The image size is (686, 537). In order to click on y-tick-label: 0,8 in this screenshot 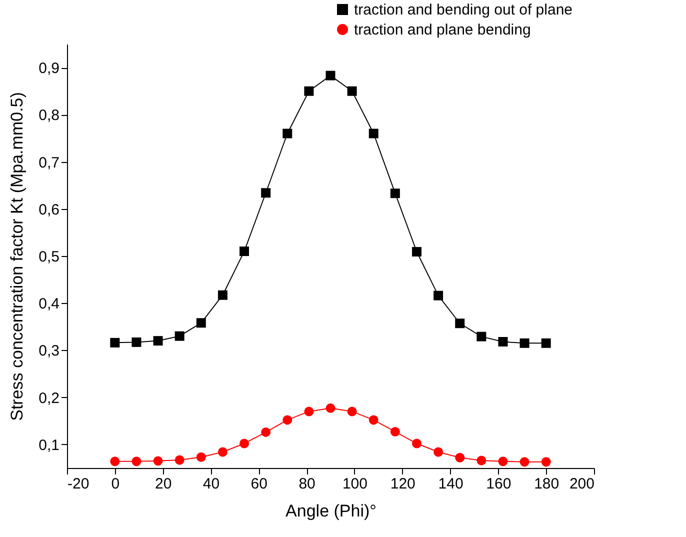, I will do `click(49, 115)`.